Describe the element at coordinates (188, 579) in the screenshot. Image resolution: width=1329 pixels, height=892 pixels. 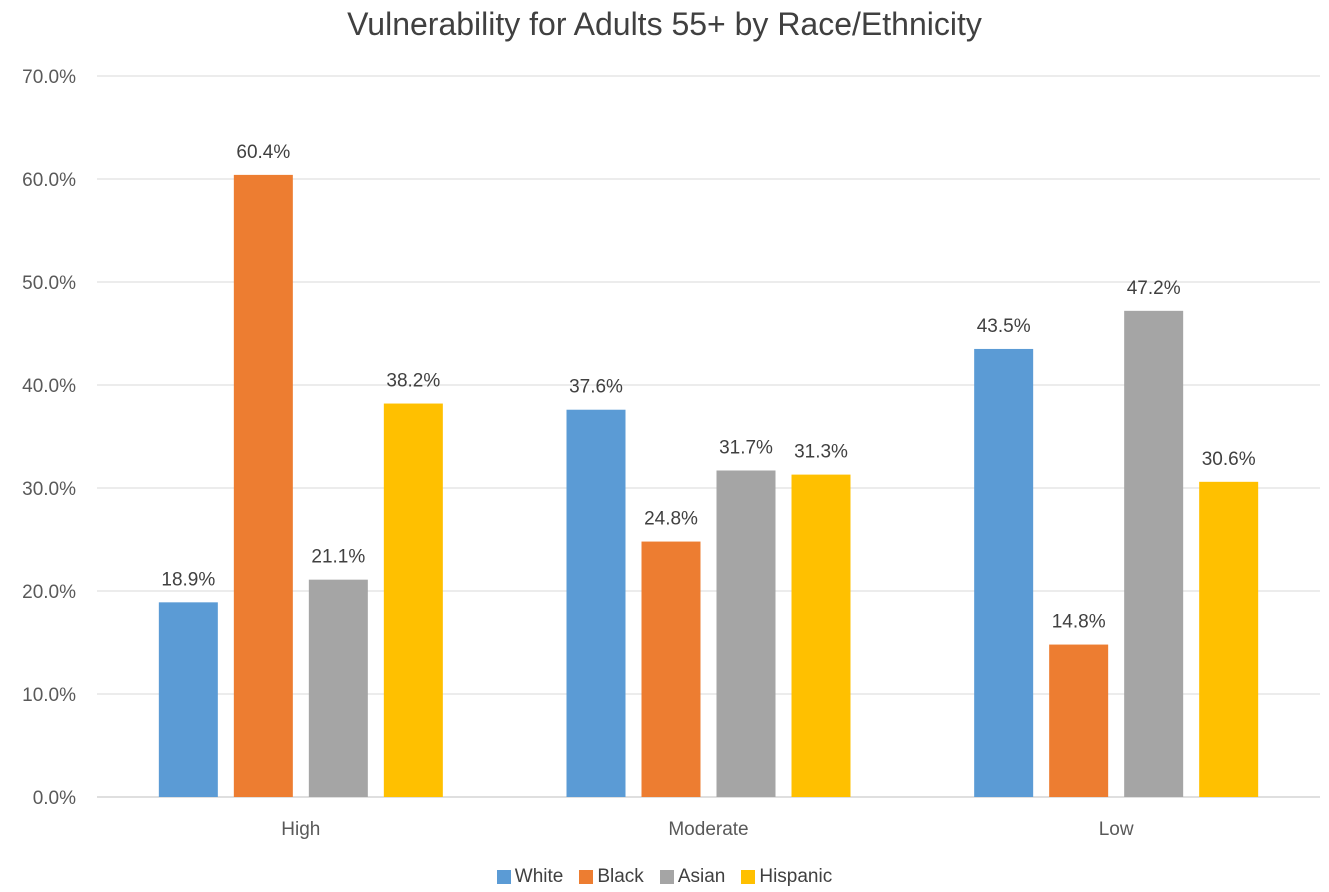
I see `data-label: 18.9%` at that location.